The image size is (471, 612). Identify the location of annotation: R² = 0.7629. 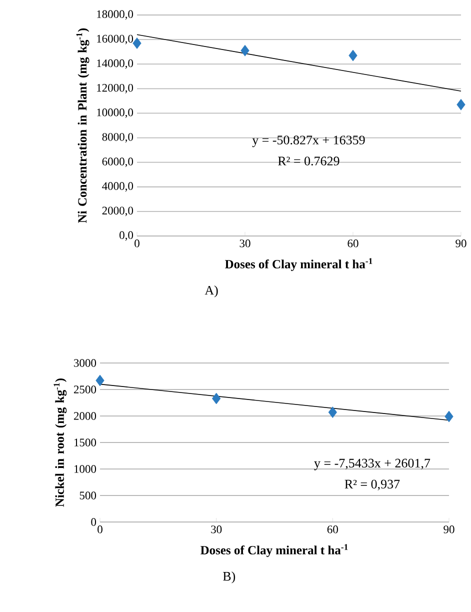
(309, 161).